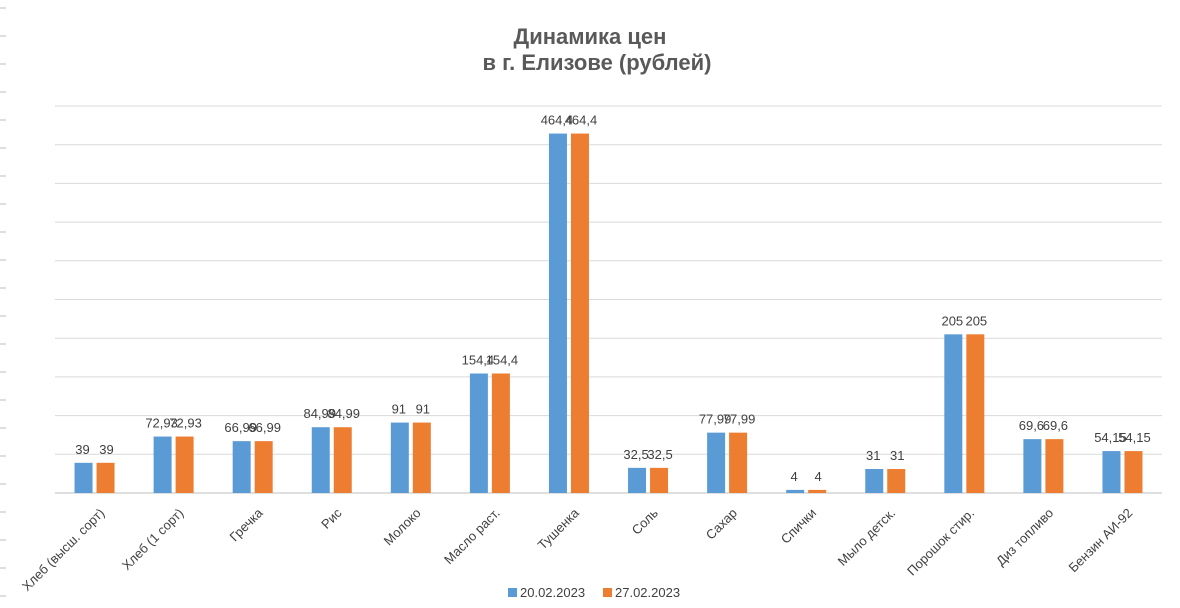 This screenshot has height=608, width=1180. Describe the element at coordinates (63, 549) in the screenshot. I see `category-label: Хлеб (высш. сорт)` at that location.